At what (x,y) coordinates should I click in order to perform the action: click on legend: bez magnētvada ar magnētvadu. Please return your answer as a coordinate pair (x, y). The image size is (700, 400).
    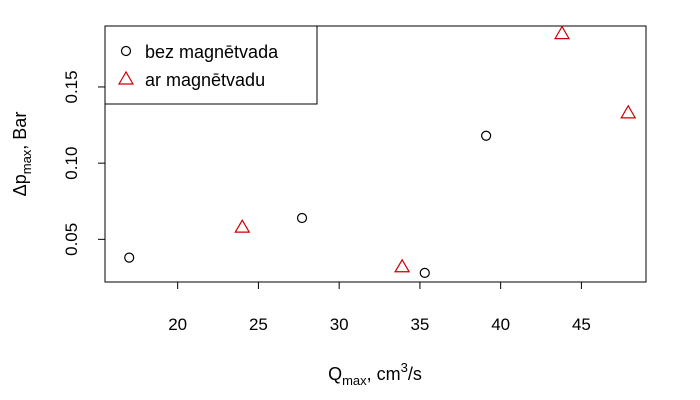
    Looking at the image, I should click on (211, 65).